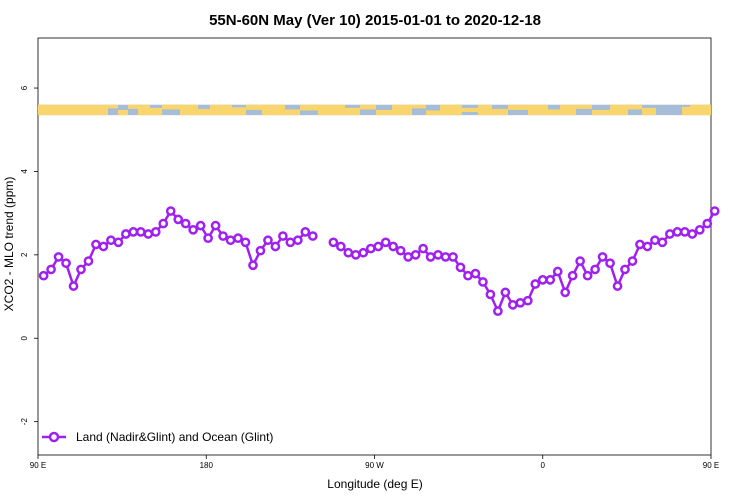  What do you see at coordinates (24, 422) in the screenshot?
I see `y-tick-label: -2` at bounding box center [24, 422].